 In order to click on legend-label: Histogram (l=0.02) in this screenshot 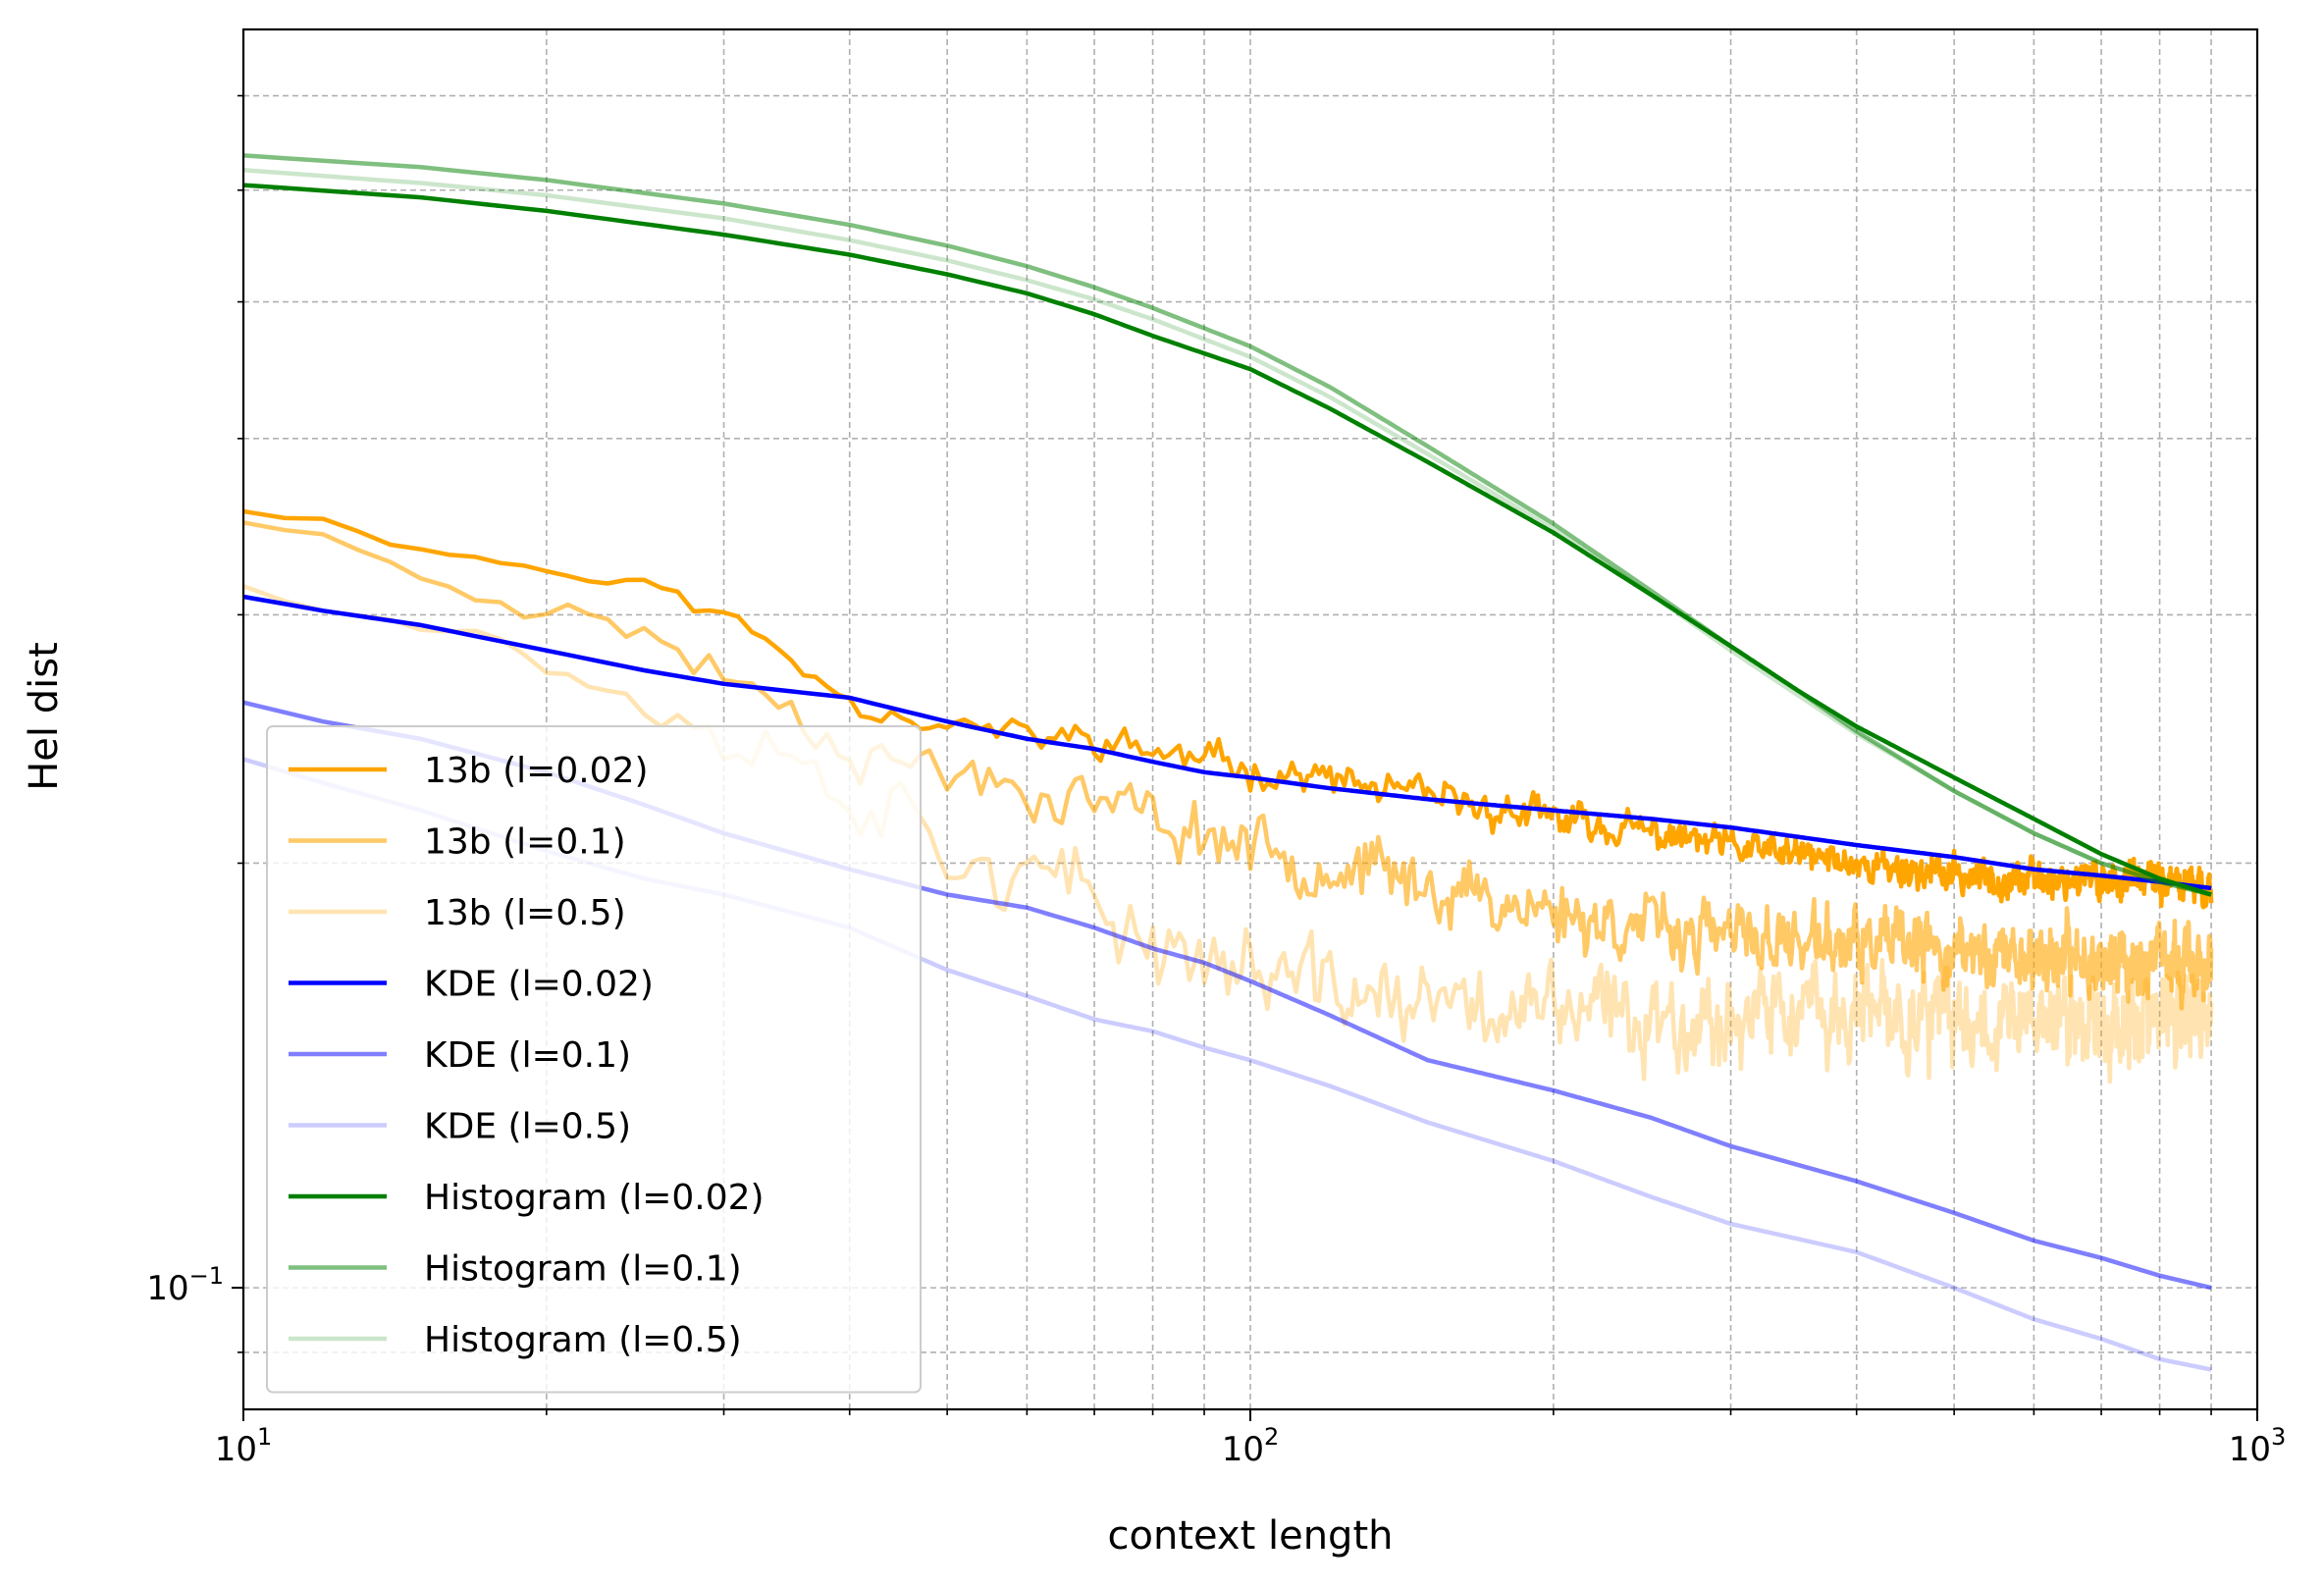, I will do `click(595, 1198)`.